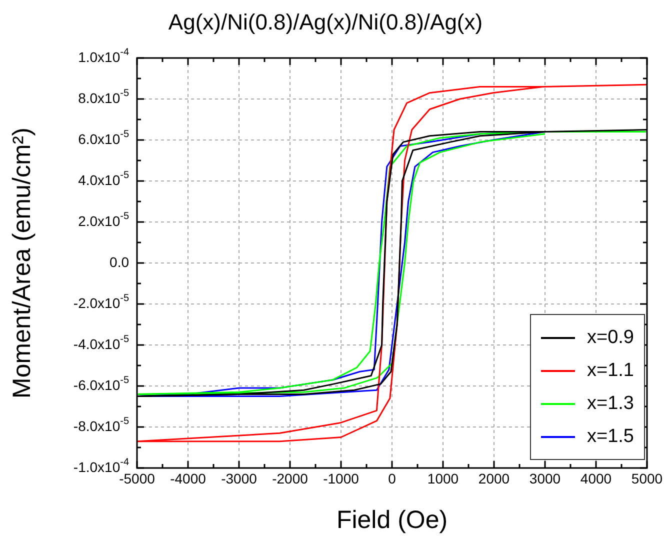 The image size is (667, 540). I want to click on legend-label: x=1.3, so click(610, 403).